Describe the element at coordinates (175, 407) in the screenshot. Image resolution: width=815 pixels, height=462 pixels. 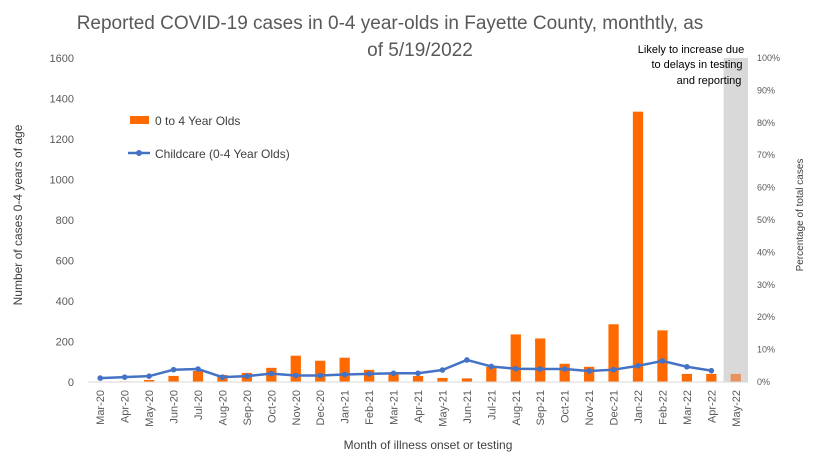
I see `x-tick-Jun-20: Jun-20` at that location.